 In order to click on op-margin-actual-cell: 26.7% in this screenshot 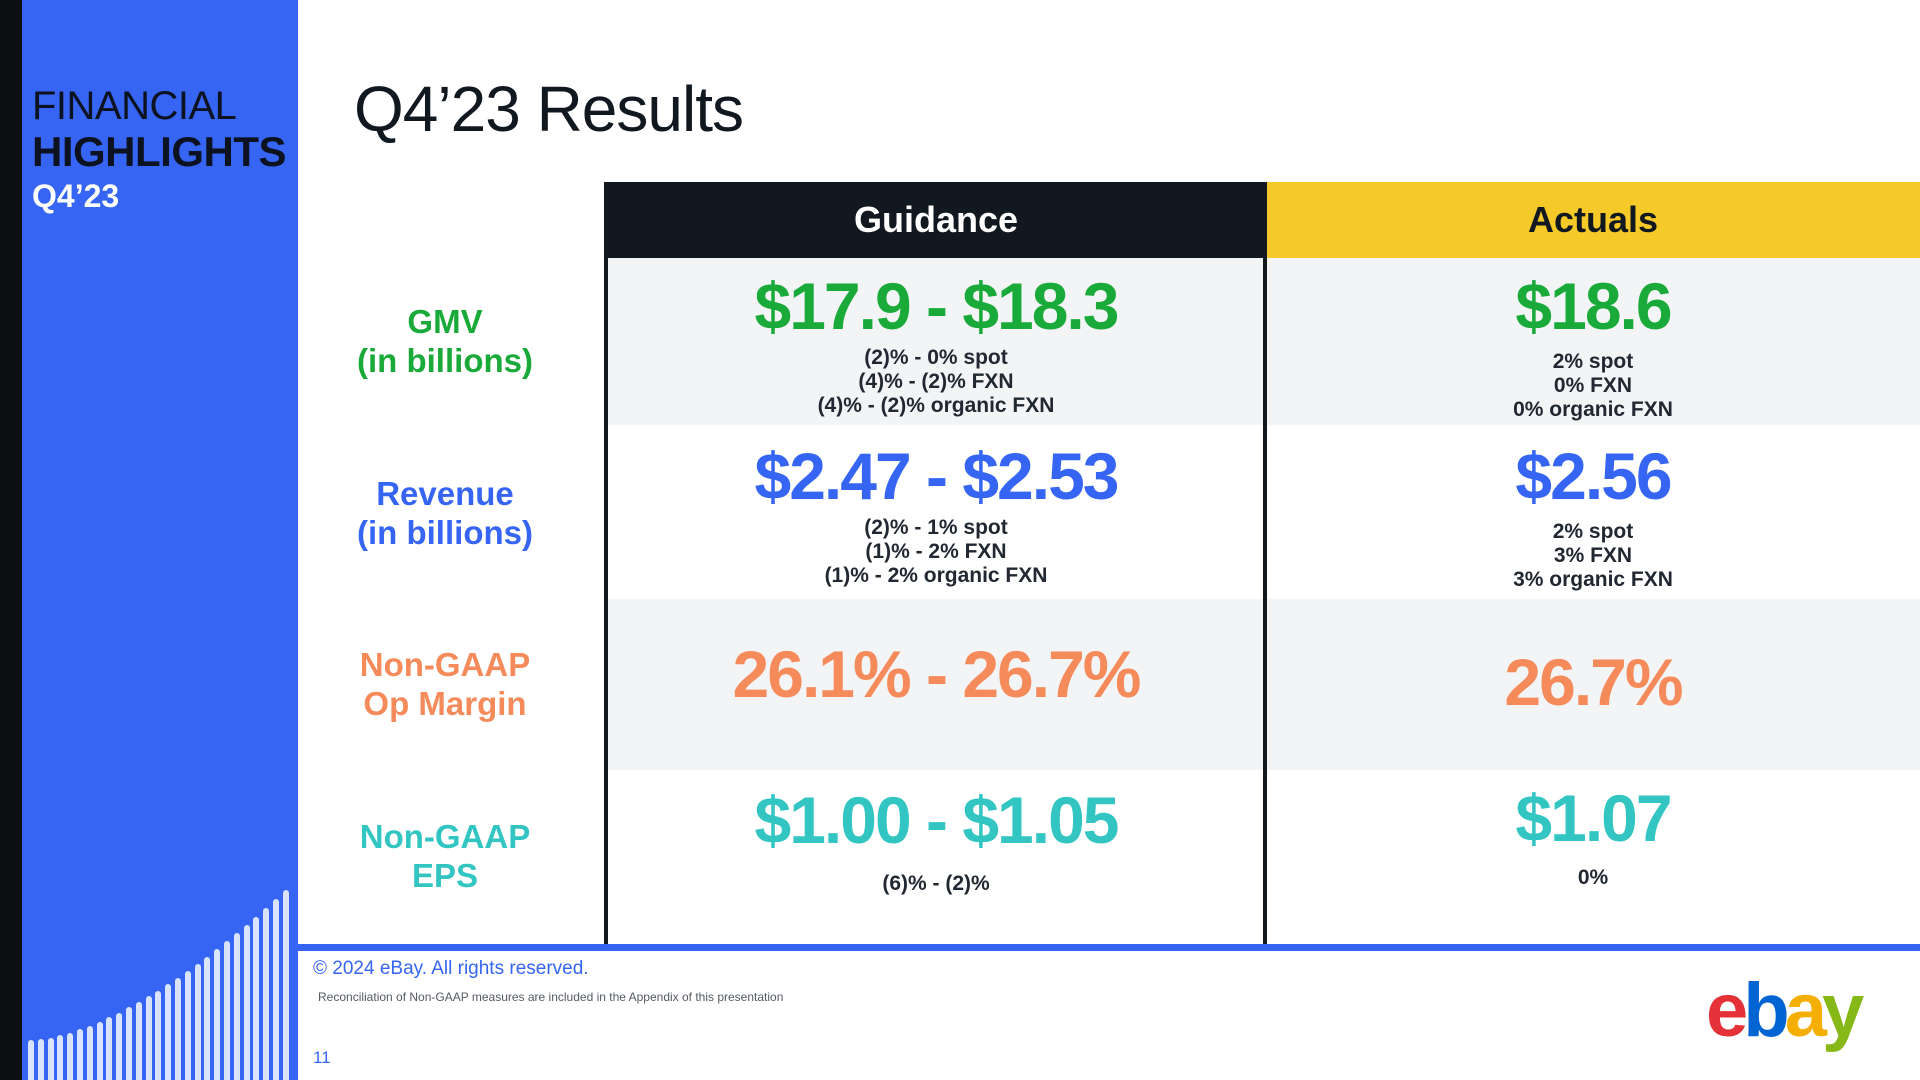, I will do `click(1593, 682)`.